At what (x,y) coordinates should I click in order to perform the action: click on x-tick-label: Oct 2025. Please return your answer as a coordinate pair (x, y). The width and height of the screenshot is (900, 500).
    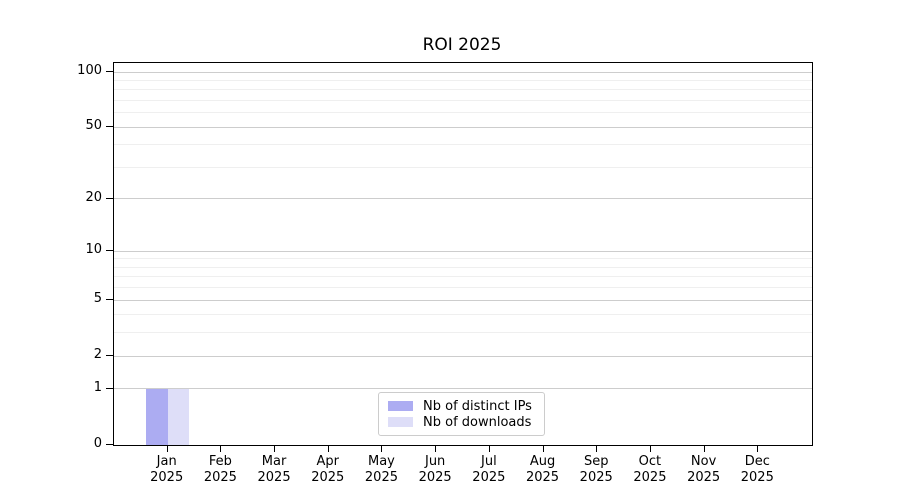
    Looking at the image, I should click on (650, 470).